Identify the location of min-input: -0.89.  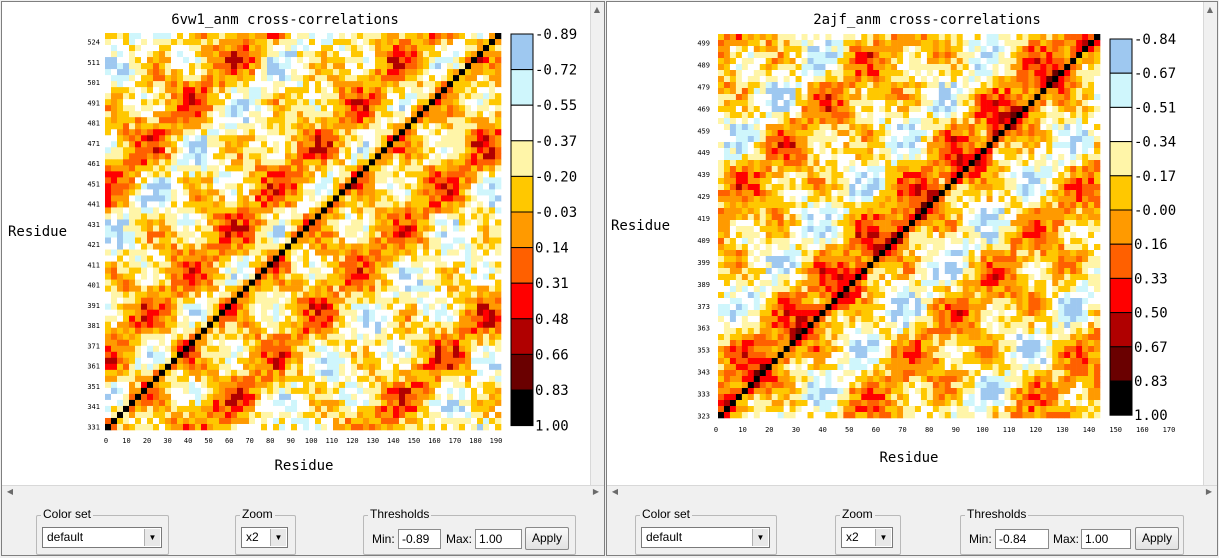
(419, 539).